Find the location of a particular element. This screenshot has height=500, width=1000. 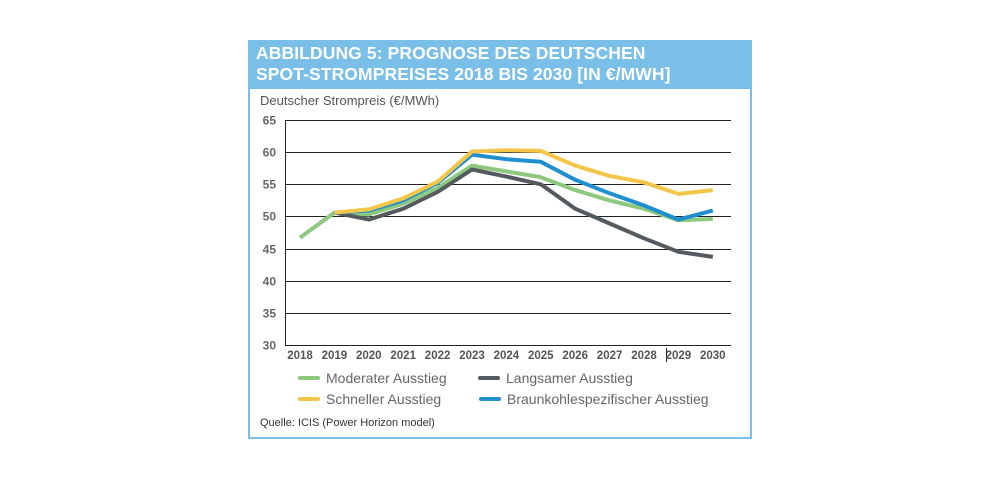

legend-item-schneller-ausstieg: Schneller Ausstieg is located at coordinates (369, 399).